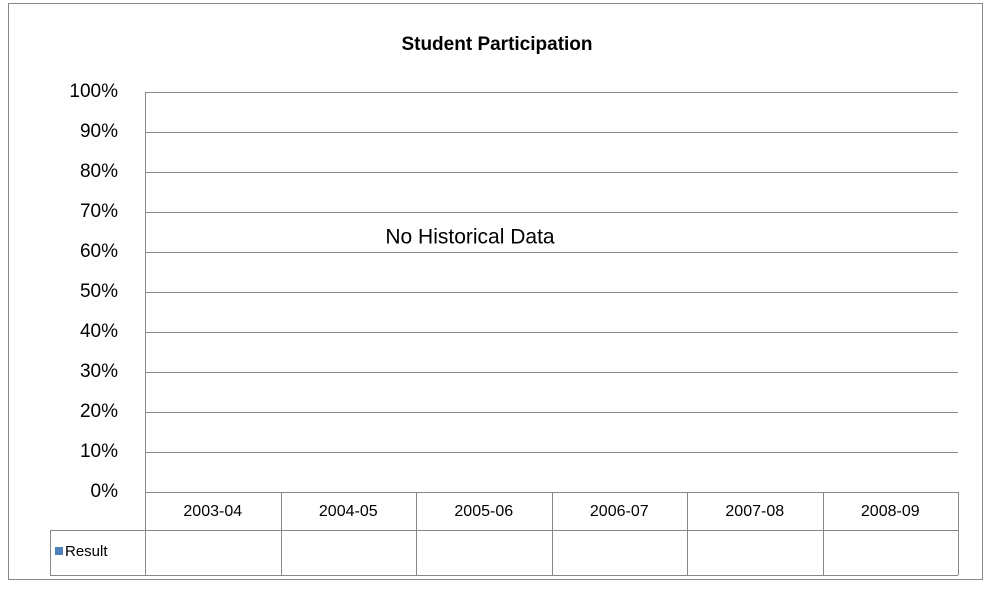 Image resolution: width=991 pixels, height=593 pixels. I want to click on x-tick-label: 2006-07, so click(619, 511).